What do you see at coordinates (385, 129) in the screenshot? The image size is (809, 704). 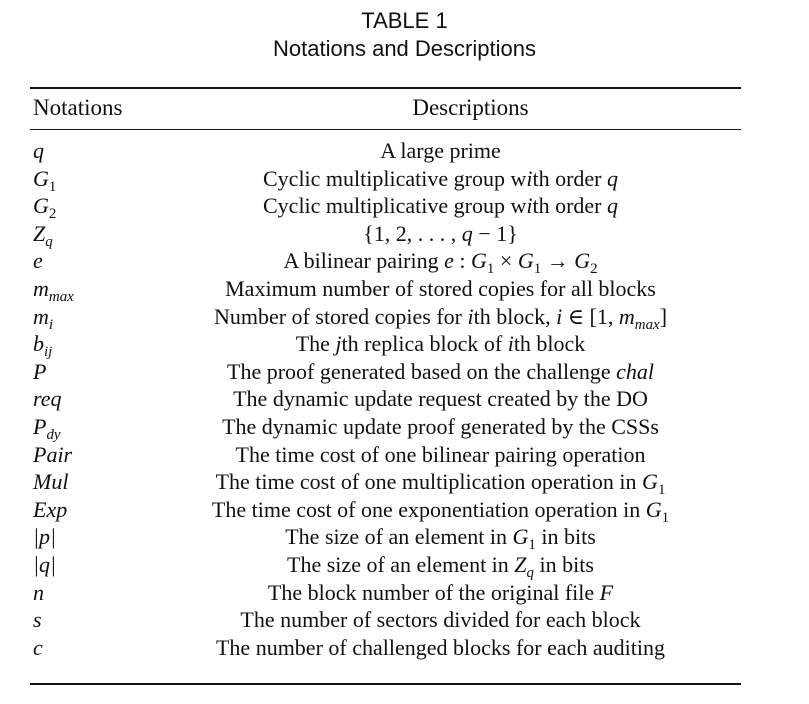 I see `header-rule` at bounding box center [385, 129].